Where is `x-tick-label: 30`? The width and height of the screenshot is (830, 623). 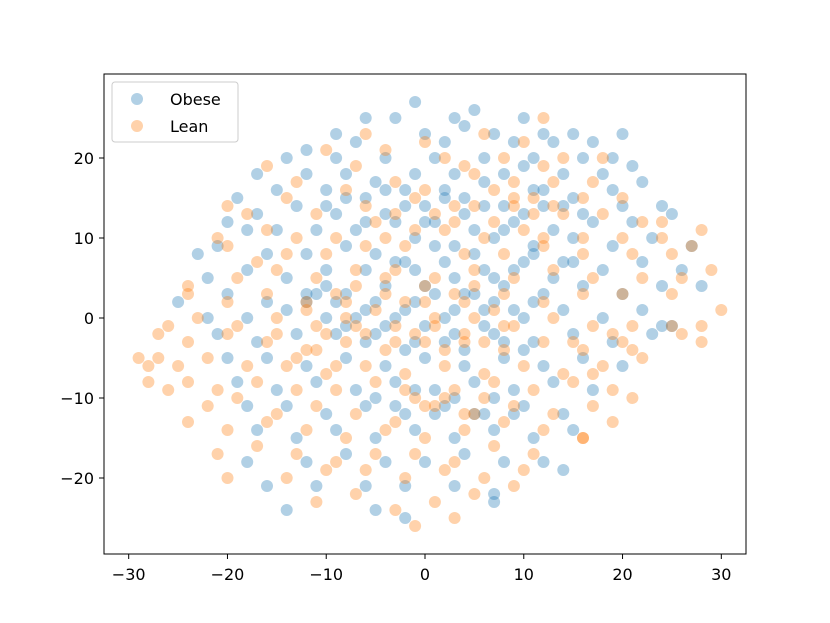
x-tick-label: 30 is located at coordinates (721, 574).